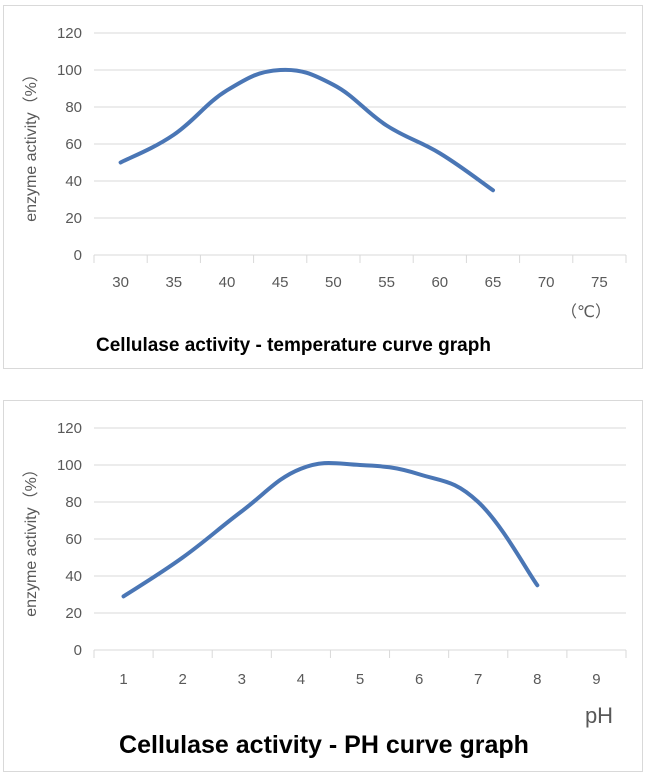  I want to click on ph-y-tick-label: 40, so click(73, 576).